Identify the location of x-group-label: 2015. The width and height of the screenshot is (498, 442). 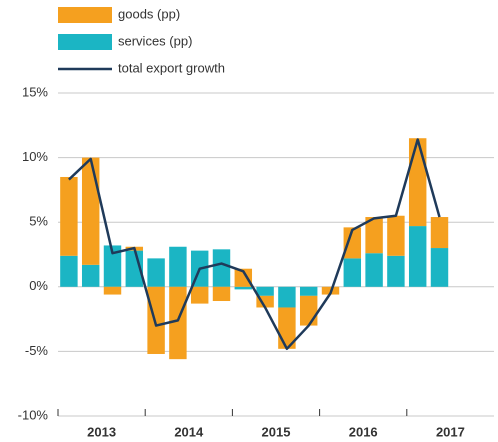
(276, 431).